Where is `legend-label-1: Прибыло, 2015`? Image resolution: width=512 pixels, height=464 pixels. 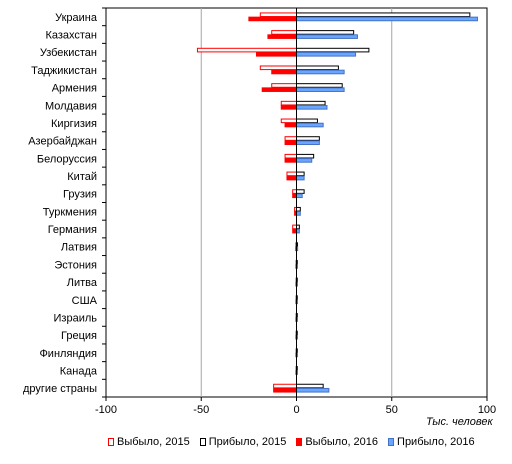
legend-label-1: Прибыло, 2015 is located at coordinates (247, 442).